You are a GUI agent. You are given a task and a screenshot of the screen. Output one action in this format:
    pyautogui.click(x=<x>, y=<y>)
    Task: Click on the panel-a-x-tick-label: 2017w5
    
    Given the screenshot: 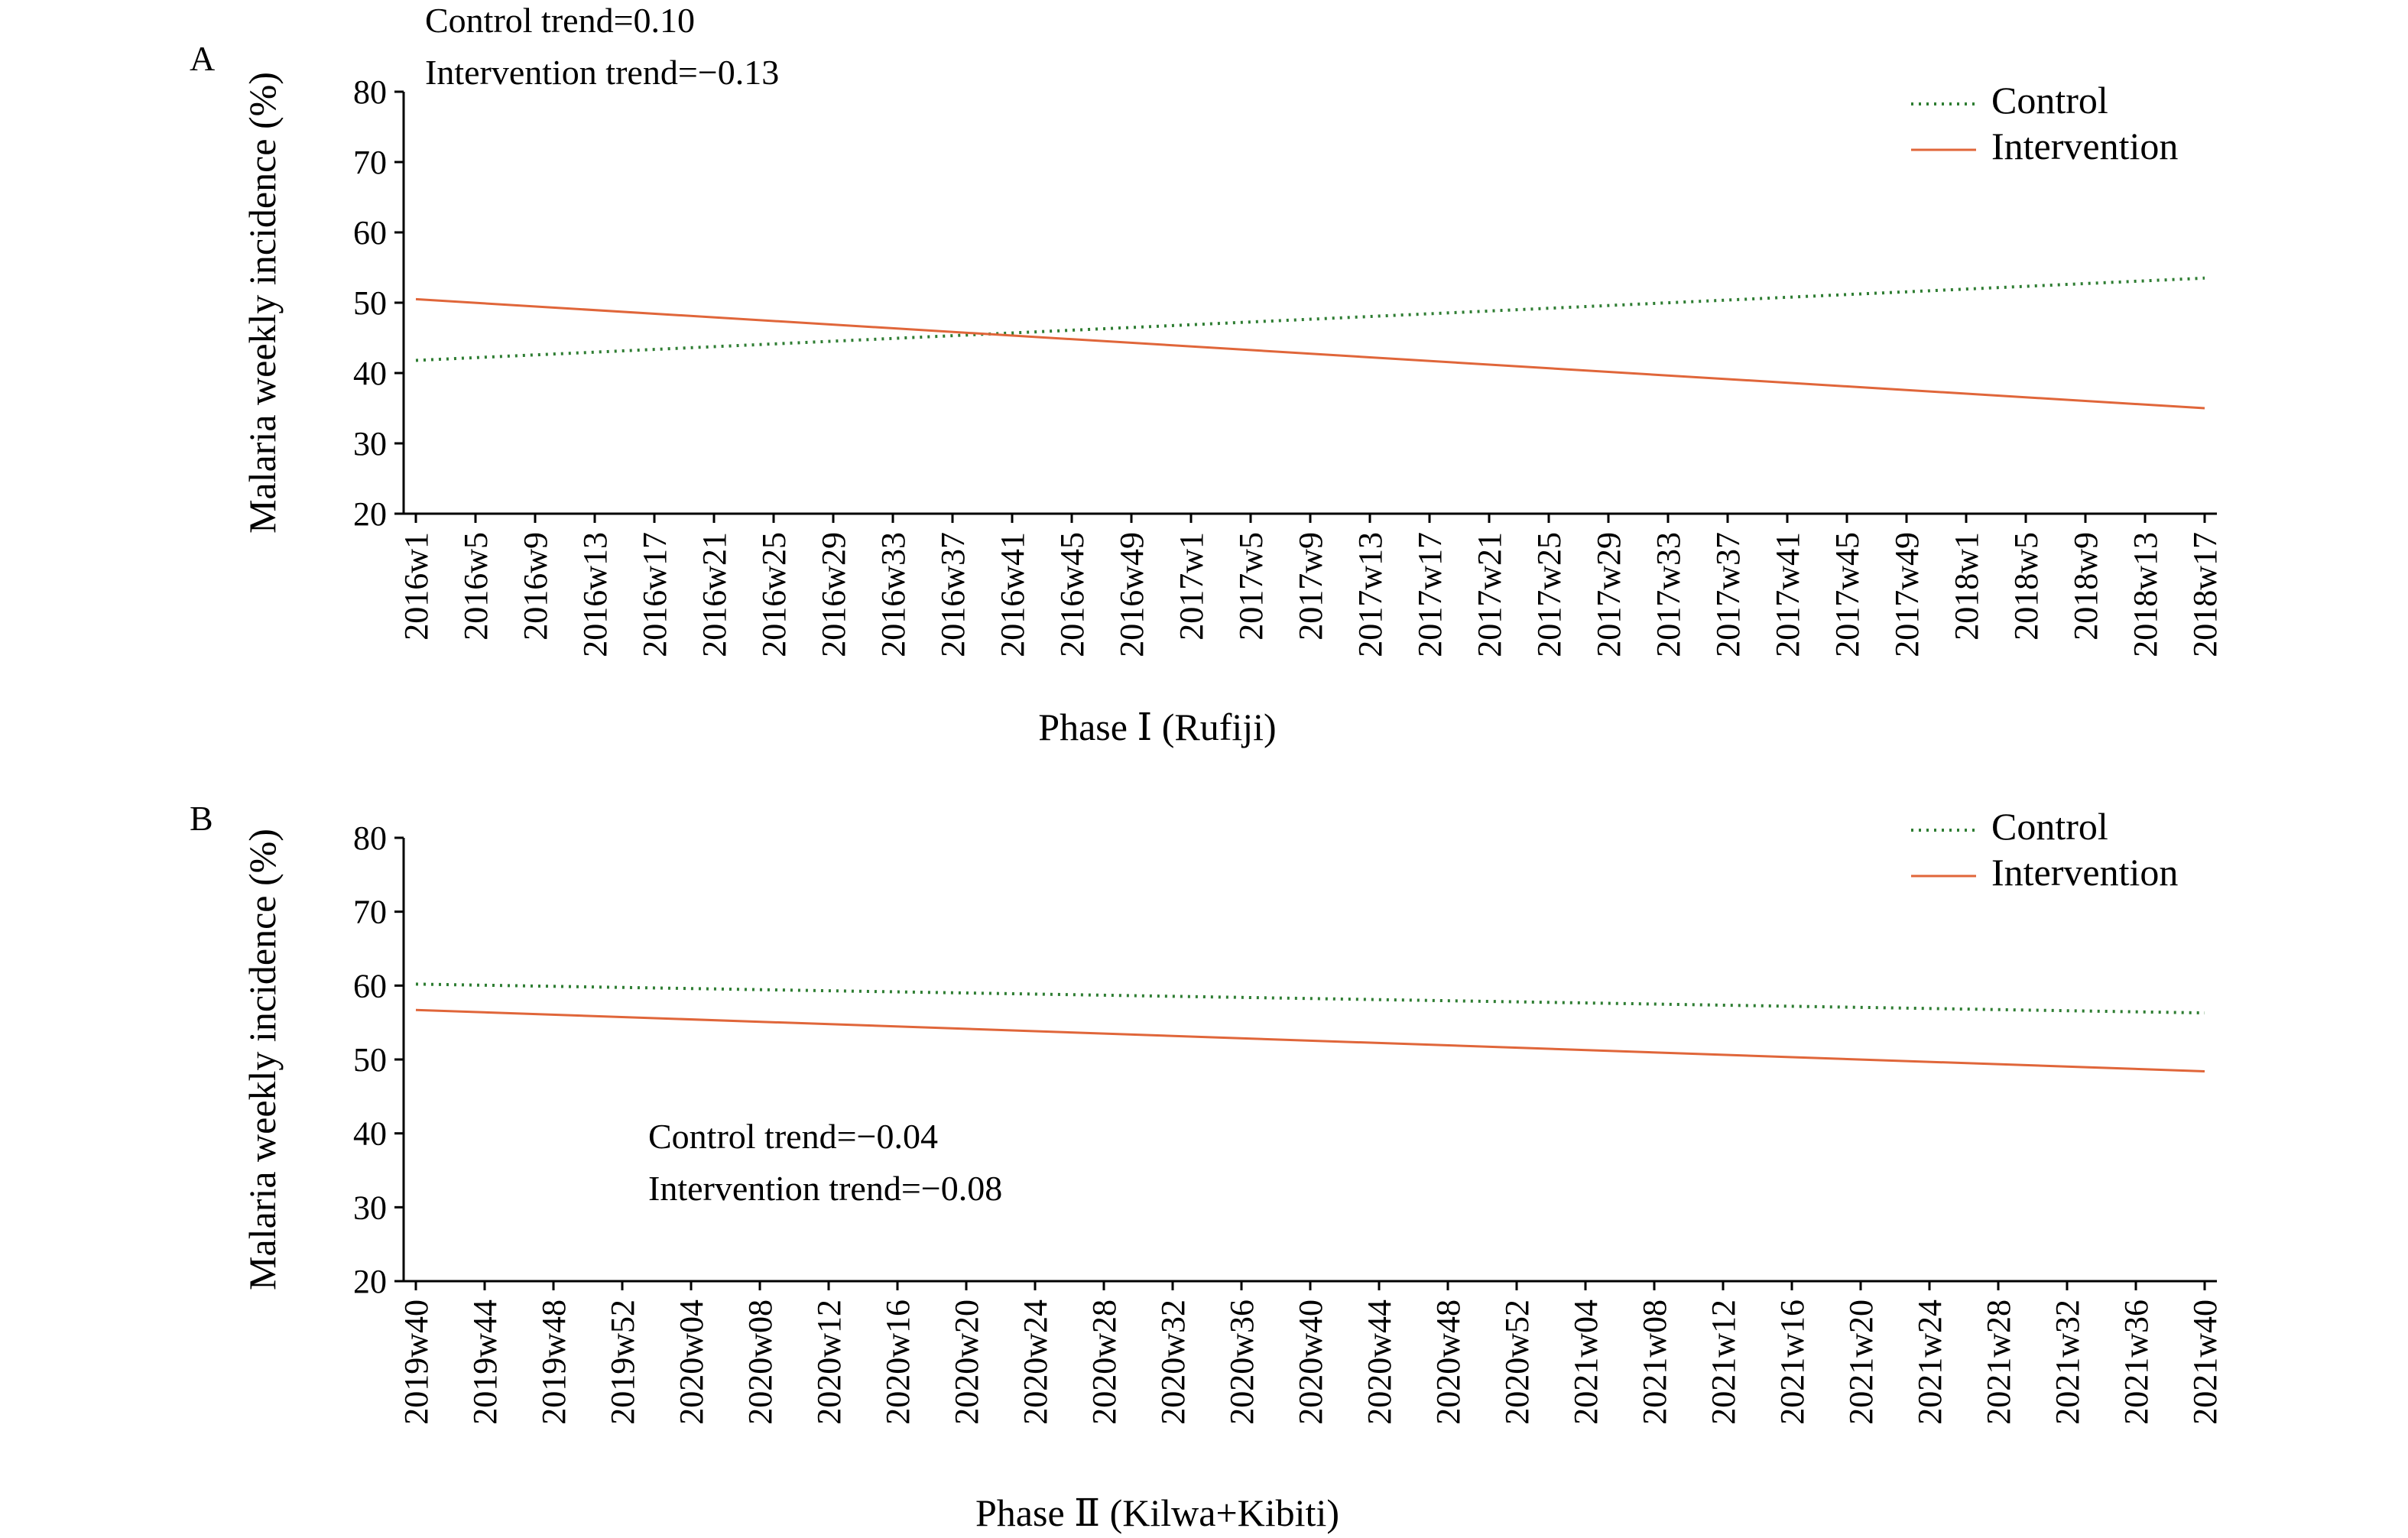 What is the action you would take?
    pyautogui.click(x=1251, y=586)
    